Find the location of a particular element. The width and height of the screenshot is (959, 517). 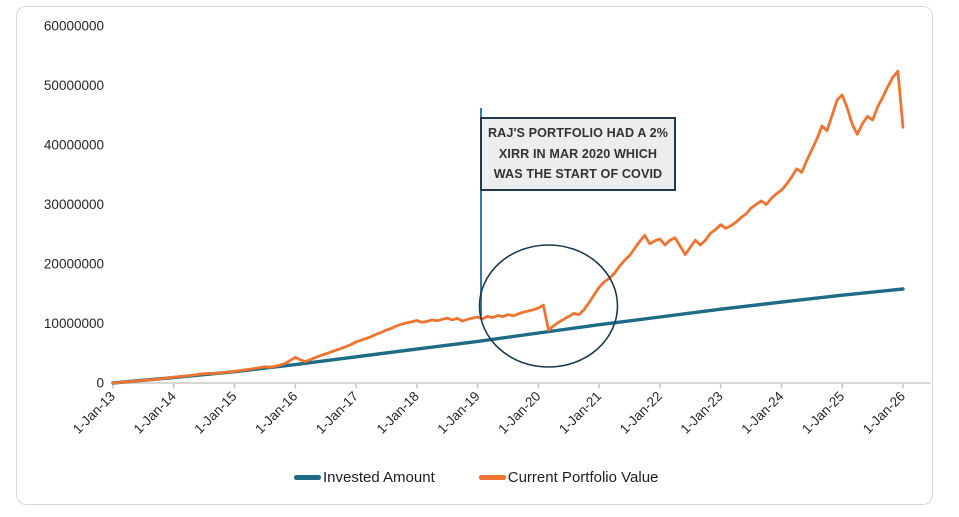

y-axis-tick-label: 20000000 is located at coordinates (74, 264).